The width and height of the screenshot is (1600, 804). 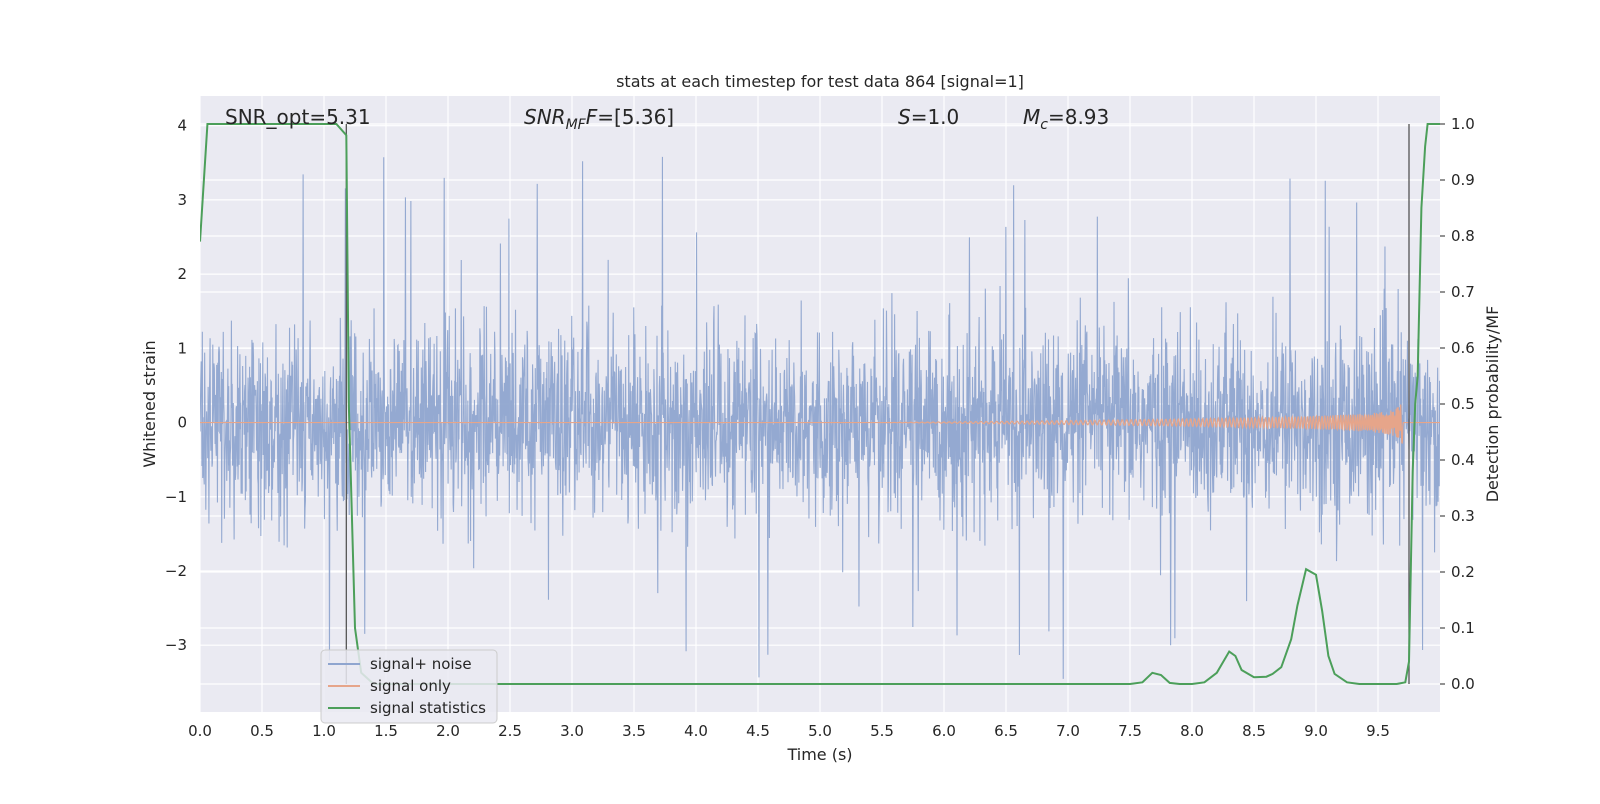 I want to click on x-tick-label: 7.0, so click(x=1068, y=731).